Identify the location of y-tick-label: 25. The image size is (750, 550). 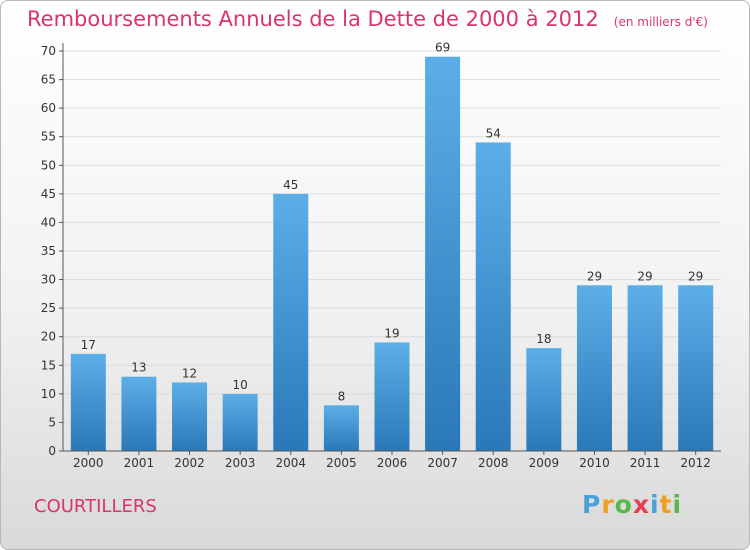
(48, 308).